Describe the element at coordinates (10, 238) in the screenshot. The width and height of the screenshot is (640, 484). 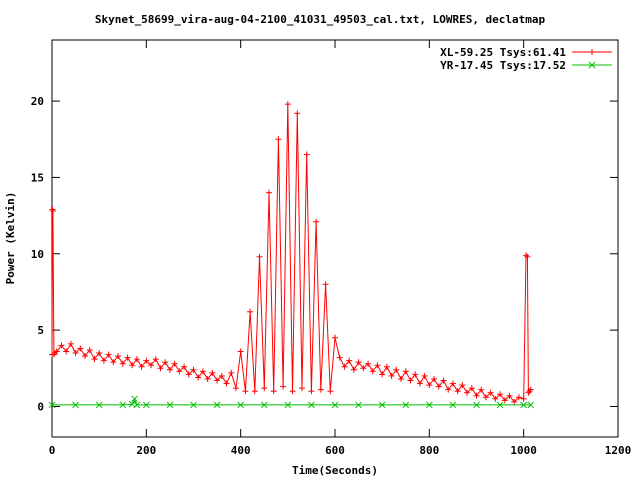
I see `y-axis-label: Power (Kelvin)` at that location.